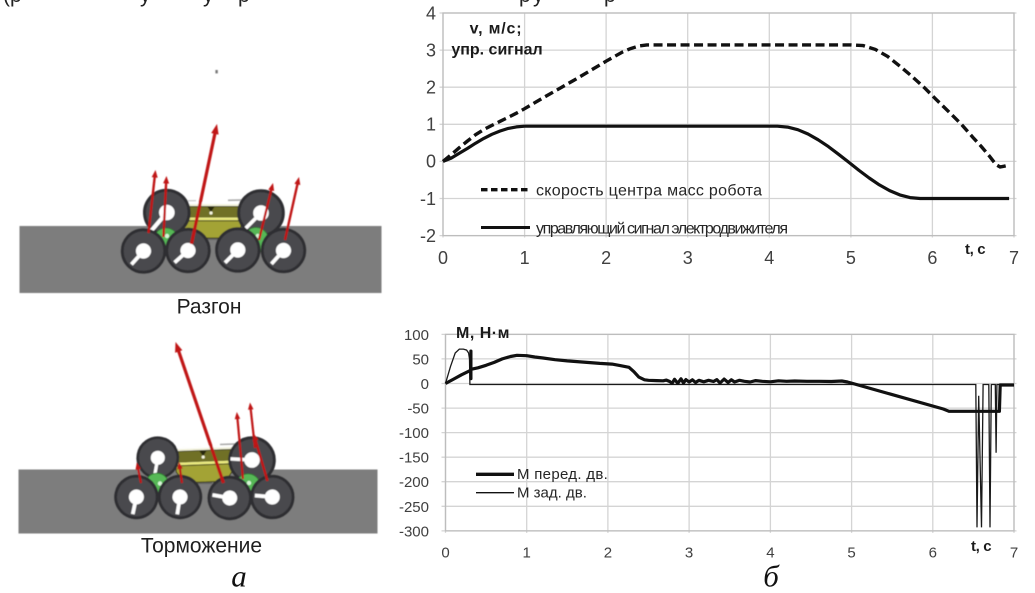 The width and height of the screenshot is (1035, 593). What do you see at coordinates (239, 576) in the screenshot?
I see `svg-text: а` at bounding box center [239, 576].